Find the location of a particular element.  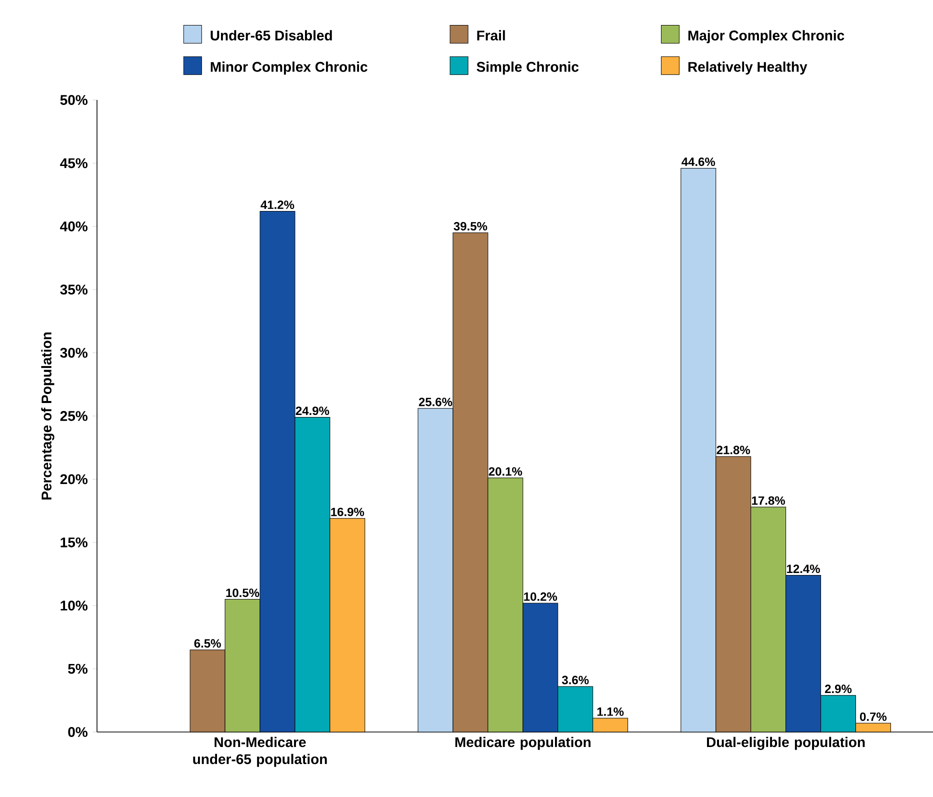

data-label: 25.6% is located at coordinates (435, 402).